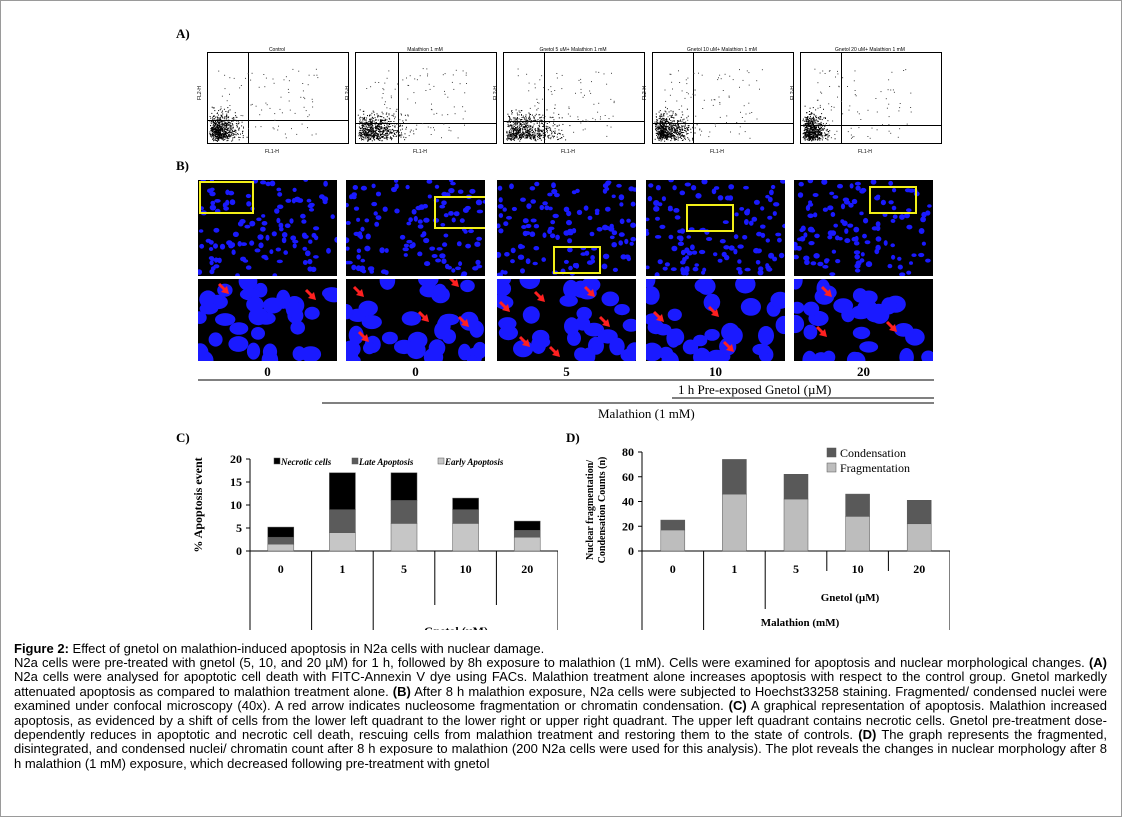 The image size is (1122, 817). Describe the element at coordinates (628, 526) in the screenshot. I see `y-tick-label: 20` at that location.